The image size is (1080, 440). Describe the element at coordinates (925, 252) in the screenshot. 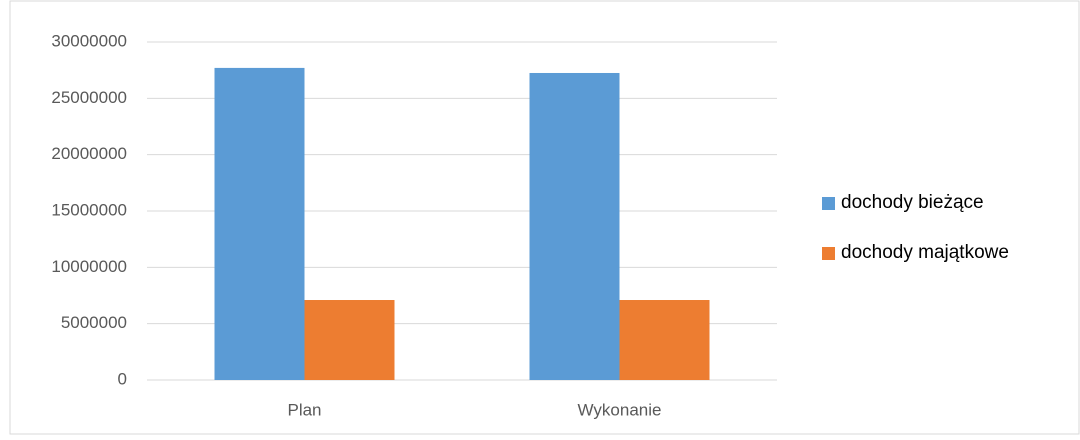

I see `legend-label: dochody majątkowe` at that location.